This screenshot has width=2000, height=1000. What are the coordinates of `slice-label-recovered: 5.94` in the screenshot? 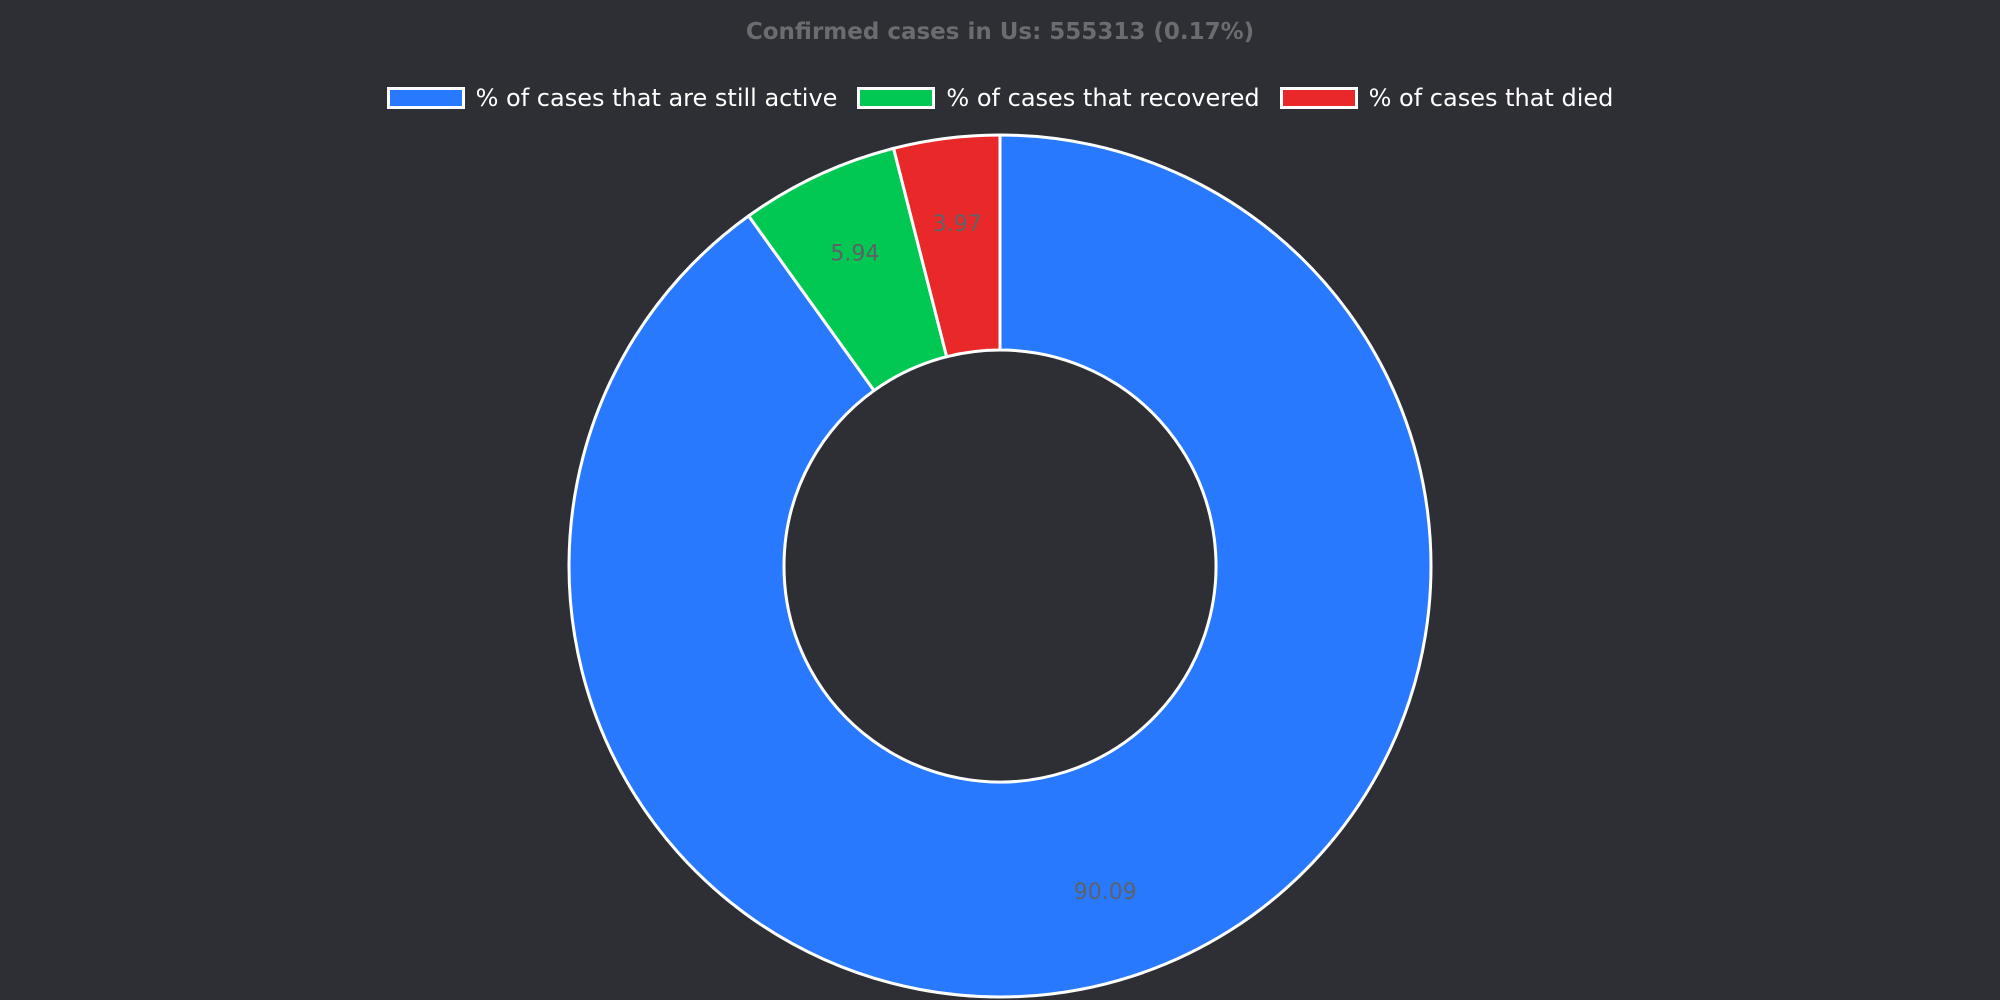 It's located at (854, 254).